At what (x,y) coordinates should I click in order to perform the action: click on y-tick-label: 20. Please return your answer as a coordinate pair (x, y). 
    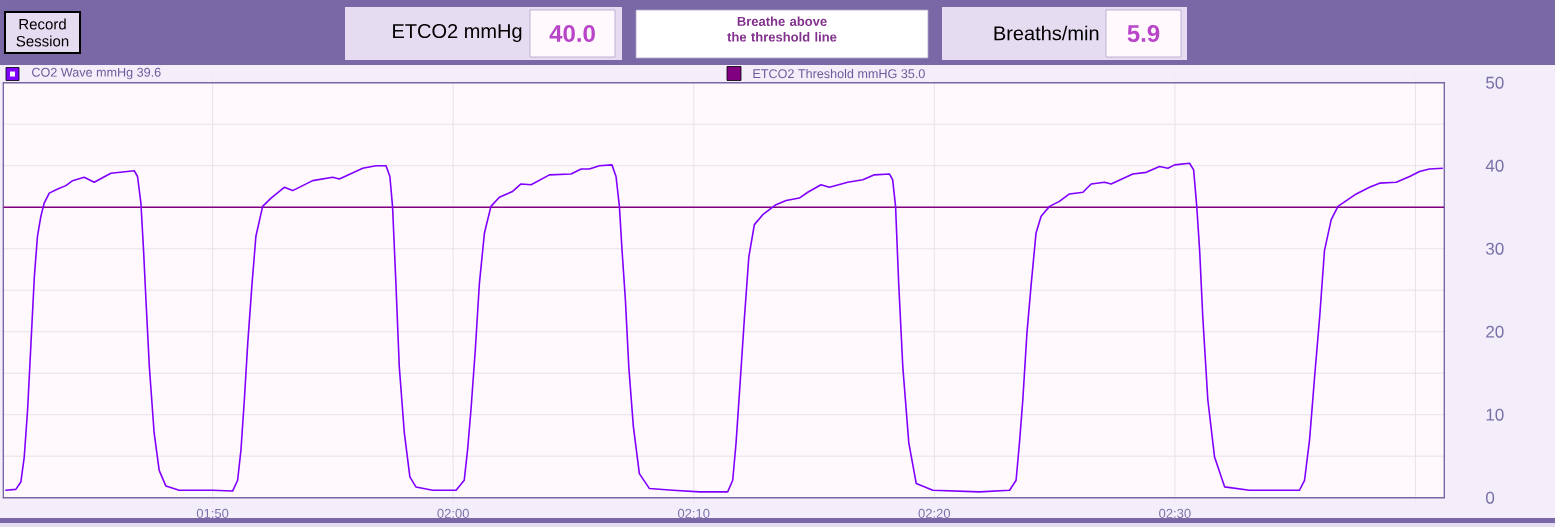
    Looking at the image, I should click on (1495, 331).